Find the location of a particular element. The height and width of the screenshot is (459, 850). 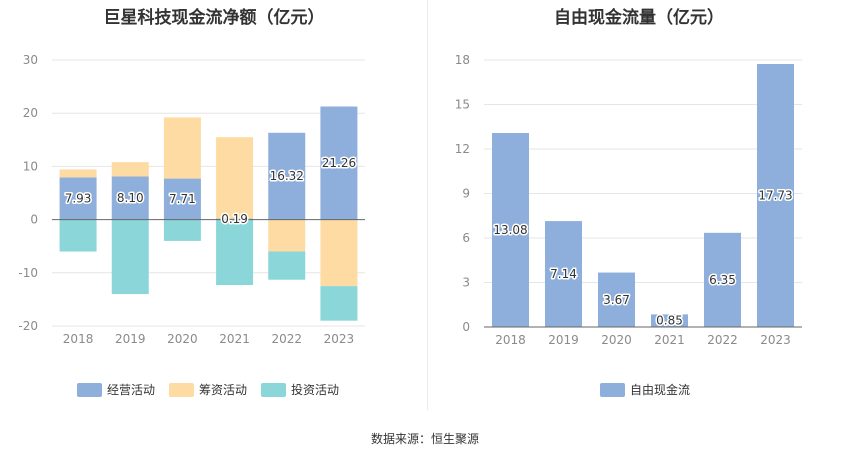

bar-筹资活动-2018 is located at coordinates (78, 173).